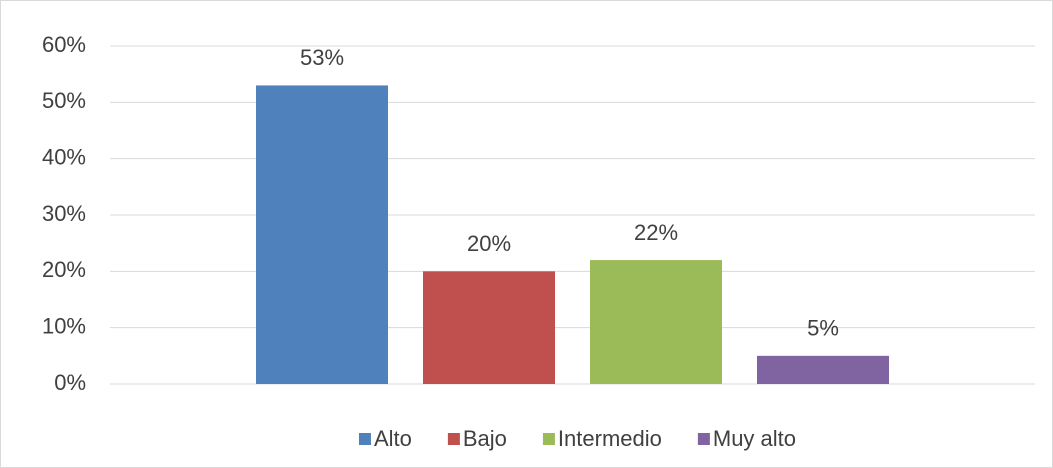 The width and height of the screenshot is (1053, 468). What do you see at coordinates (393, 438) in the screenshot?
I see `legend-label: Alto` at bounding box center [393, 438].